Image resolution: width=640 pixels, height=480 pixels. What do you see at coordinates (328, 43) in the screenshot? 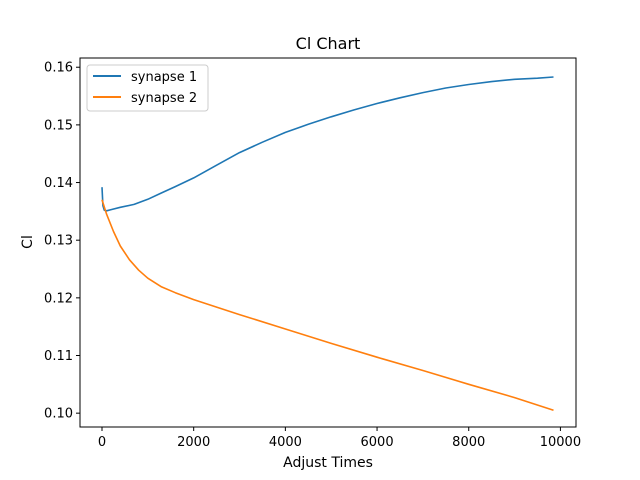
I see `chart-title: Cl Chart` at bounding box center [328, 43].